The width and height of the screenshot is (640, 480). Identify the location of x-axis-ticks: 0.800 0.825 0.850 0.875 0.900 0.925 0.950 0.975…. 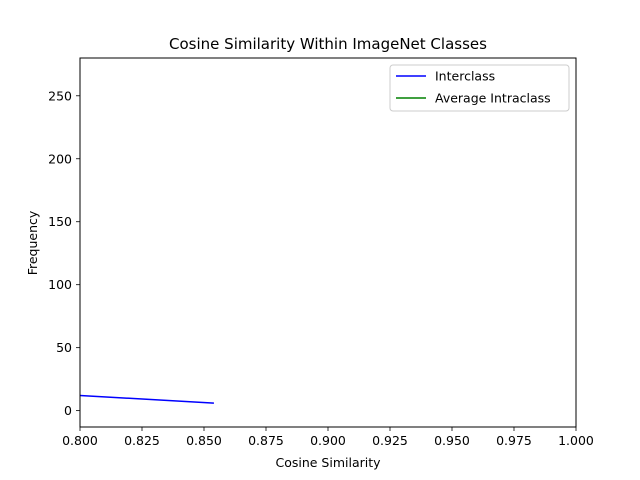
(328, 437).